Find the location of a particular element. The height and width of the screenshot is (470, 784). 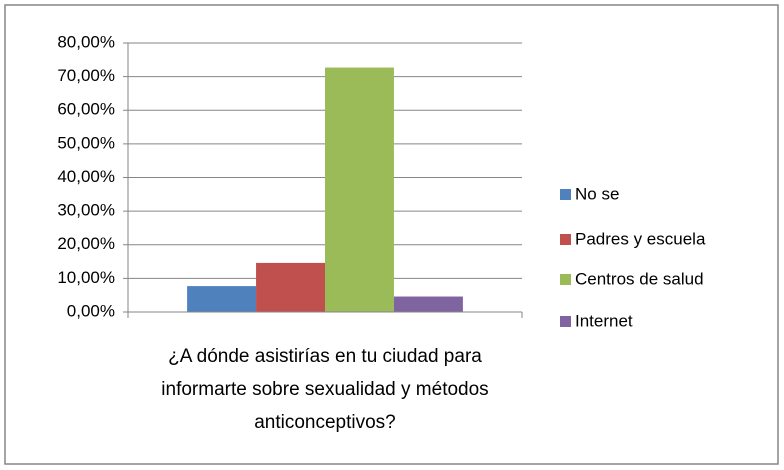

legend-label: No se is located at coordinates (597, 193).